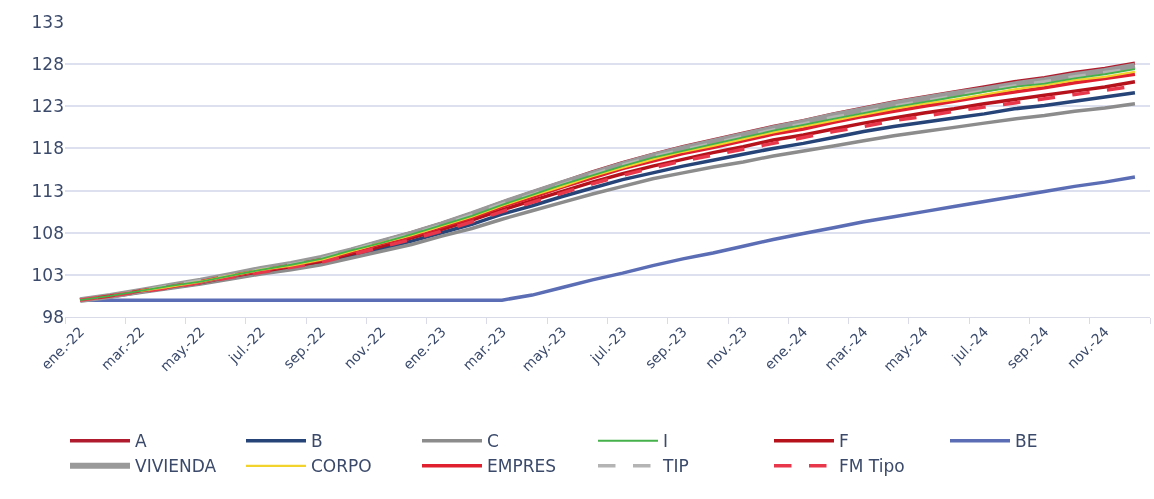  Describe the element at coordinates (872, 466) in the screenshot. I see `legend-label: FM Tipo` at that location.